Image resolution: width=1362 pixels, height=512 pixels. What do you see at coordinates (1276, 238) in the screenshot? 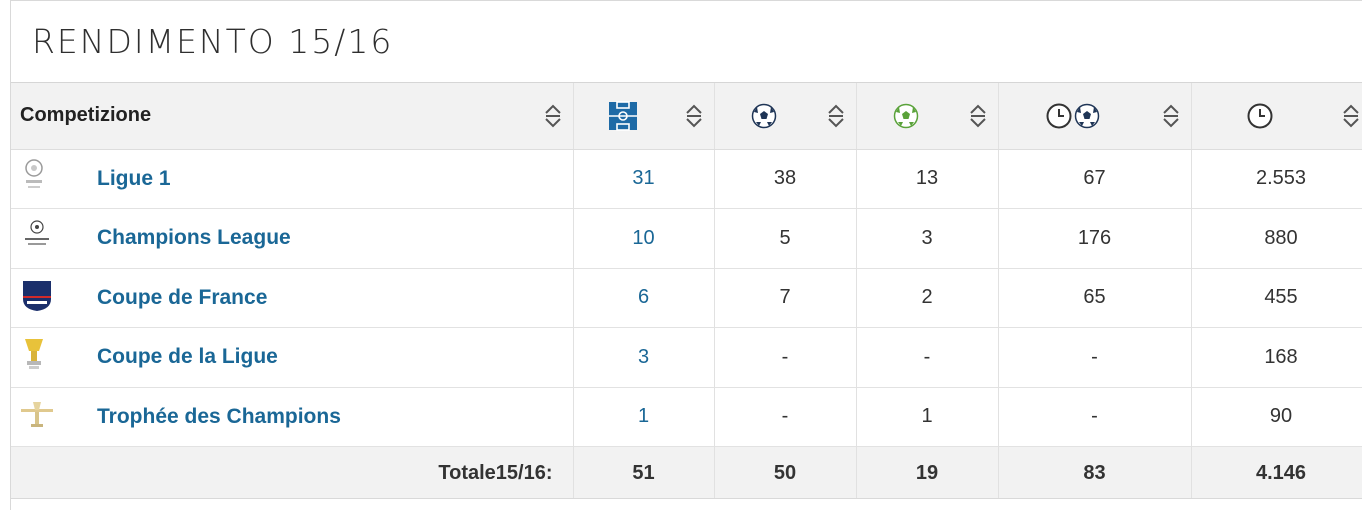
I see `minutes-cell: 880` at bounding box center [1276, 238].